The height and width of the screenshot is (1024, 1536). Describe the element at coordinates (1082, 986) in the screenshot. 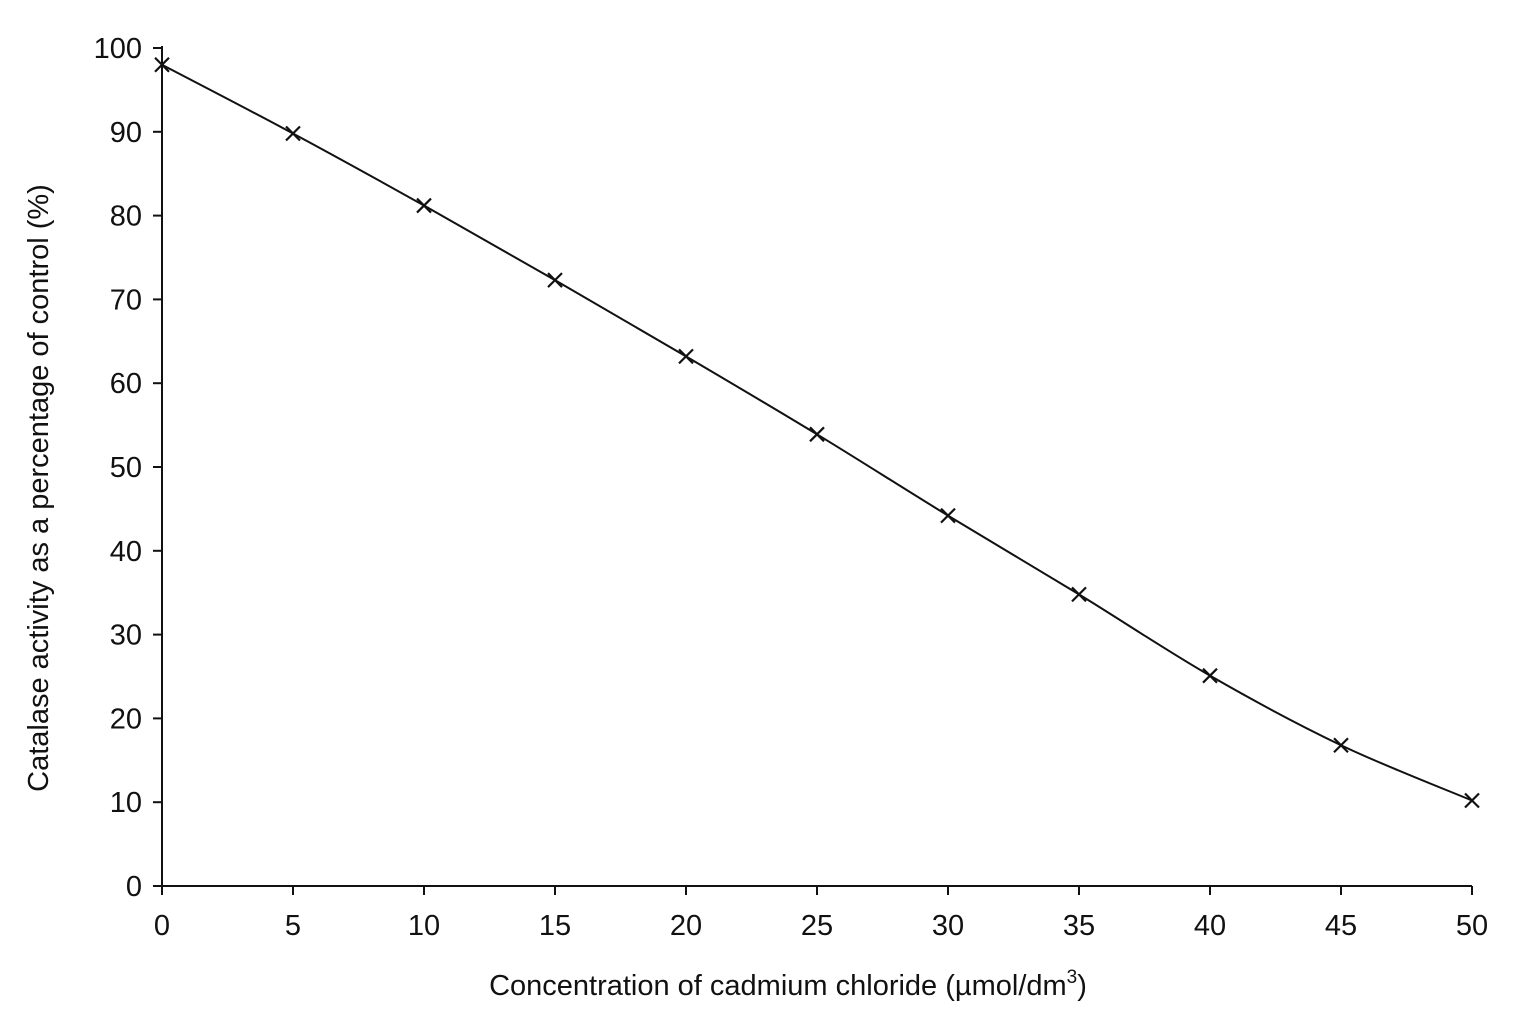

I see `x-axis-title-close: )` at that location.